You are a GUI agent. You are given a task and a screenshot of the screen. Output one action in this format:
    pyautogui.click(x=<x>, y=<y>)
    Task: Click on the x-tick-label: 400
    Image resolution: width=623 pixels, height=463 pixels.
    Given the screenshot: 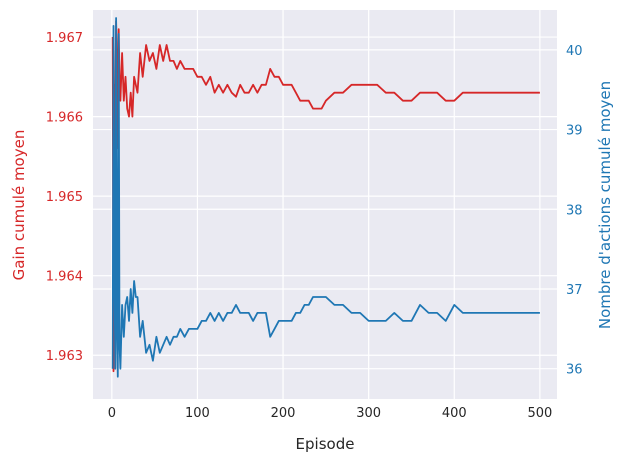 What is the action you would take?
    pyautogui.click(x=454, y=413)
    